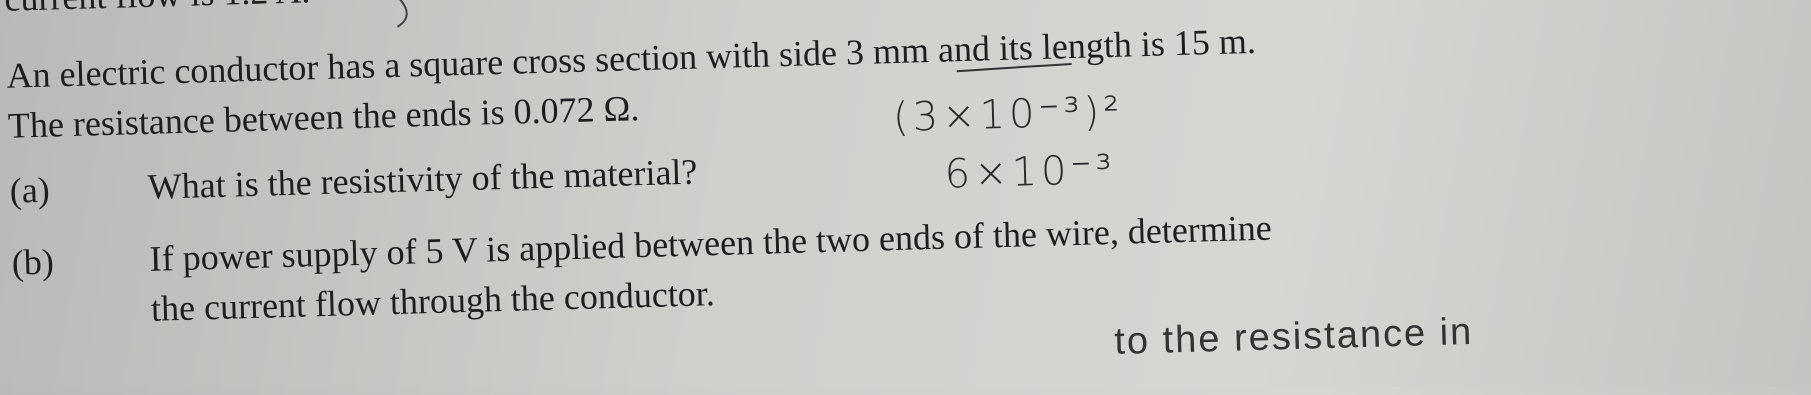  What do you see at coordinates (402, 14) in the screenshot?
I see `pen-scribble` at bounding box center [402, 14].